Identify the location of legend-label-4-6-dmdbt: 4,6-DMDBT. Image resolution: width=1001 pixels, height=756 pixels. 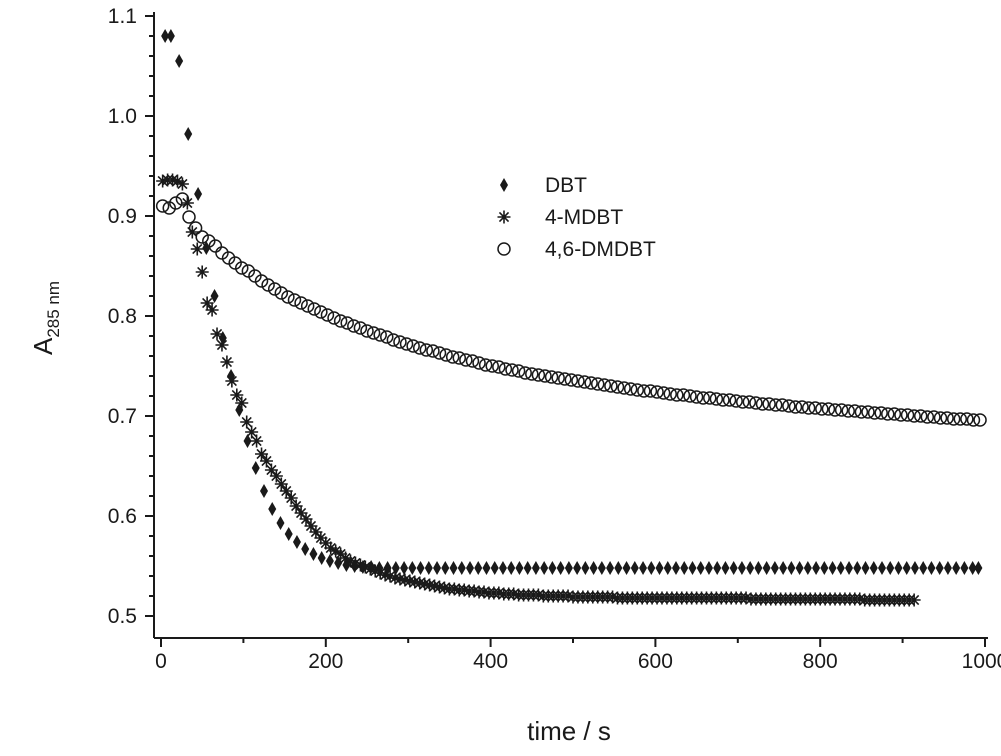
(600, 249).